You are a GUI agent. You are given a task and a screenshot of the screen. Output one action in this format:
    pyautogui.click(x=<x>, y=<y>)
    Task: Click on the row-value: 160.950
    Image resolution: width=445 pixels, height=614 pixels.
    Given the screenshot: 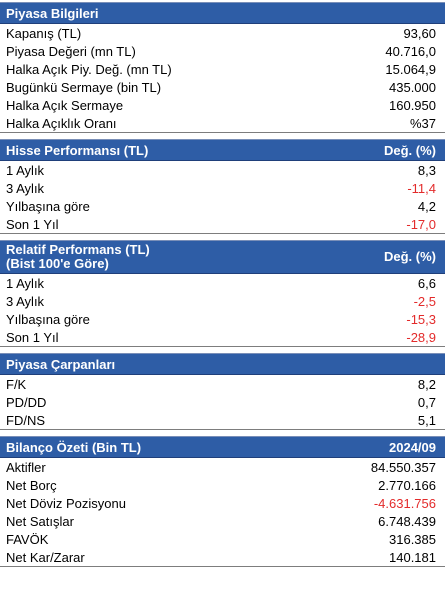 What is the action you would take?
    pyautogui.click(x=412, y=105)
    